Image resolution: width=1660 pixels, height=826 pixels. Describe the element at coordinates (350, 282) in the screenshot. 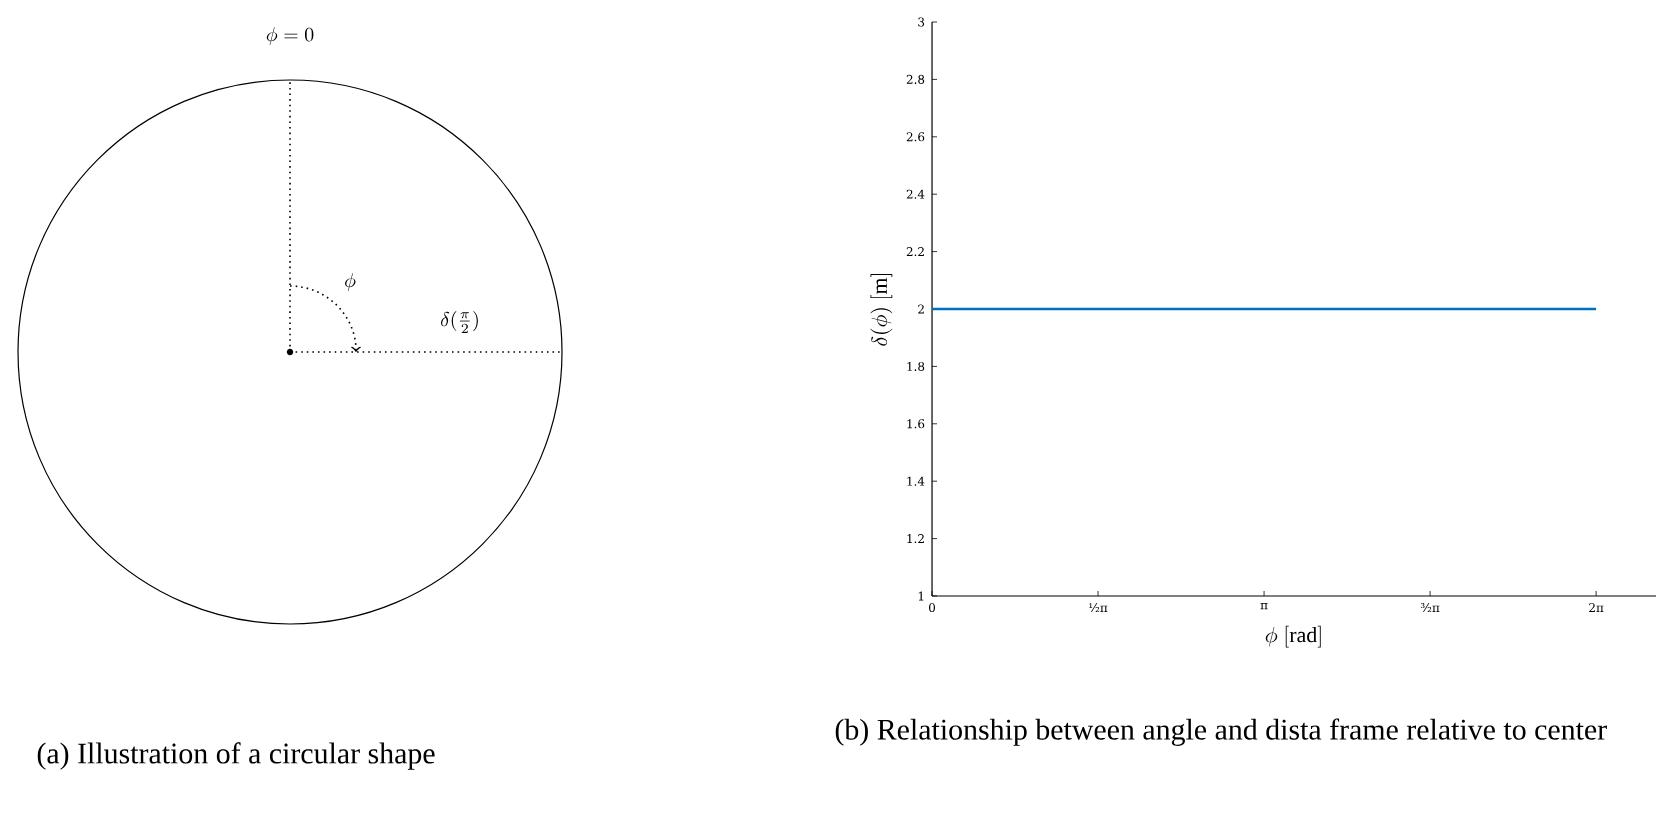

I see `text: $\phi$` at that location.